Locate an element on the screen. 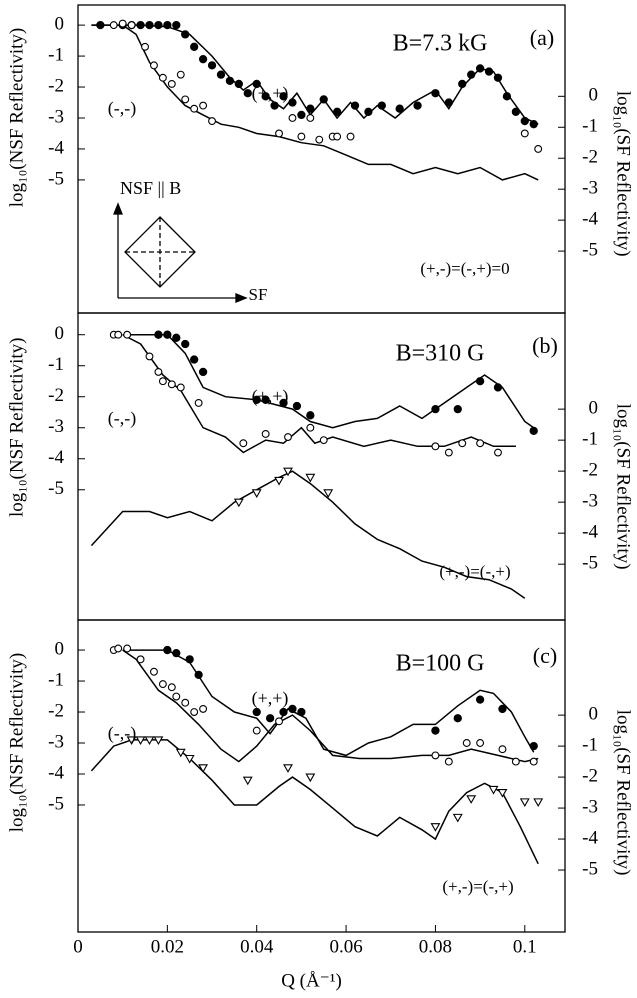 The height and width of the screenshot is (998, 637). x-tick-label: 0.1 is located at coordinates (525, 946).